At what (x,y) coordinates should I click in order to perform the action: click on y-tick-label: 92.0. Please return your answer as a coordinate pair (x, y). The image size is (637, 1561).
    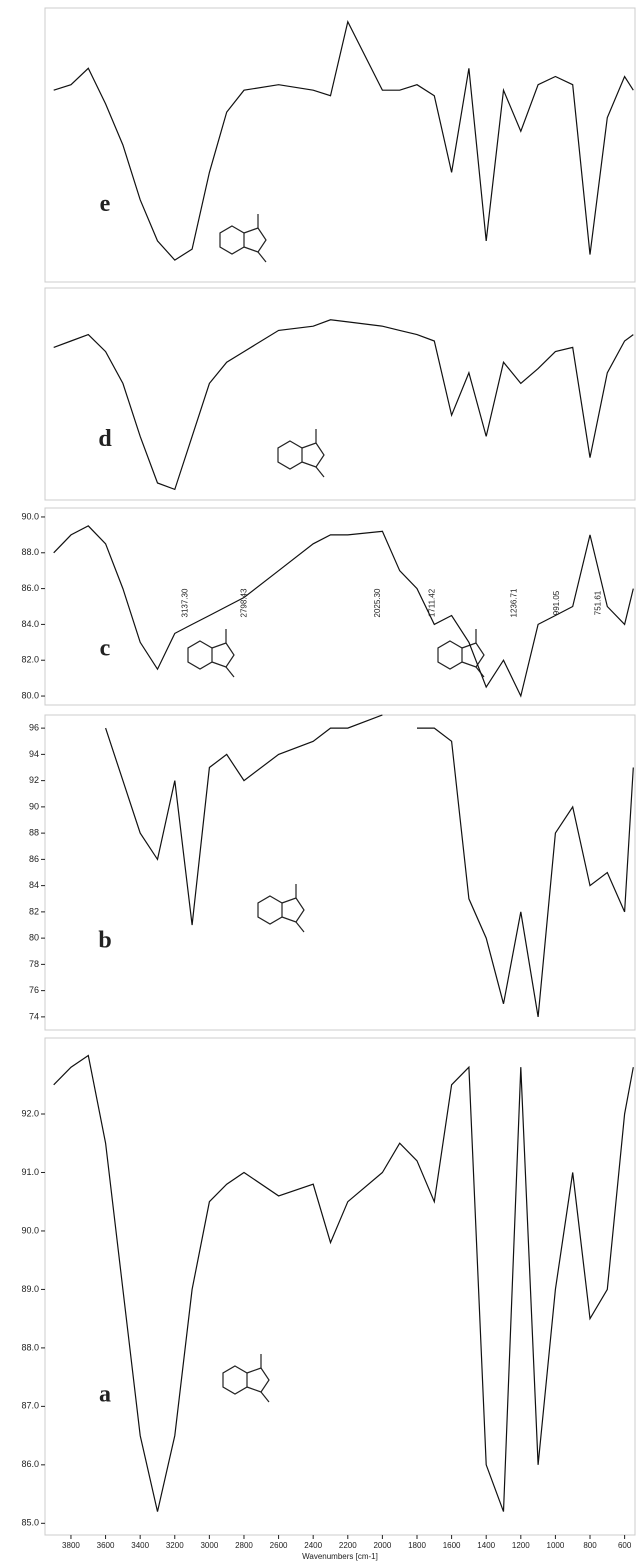
    Looking at the image, I should click on (30, 1113).